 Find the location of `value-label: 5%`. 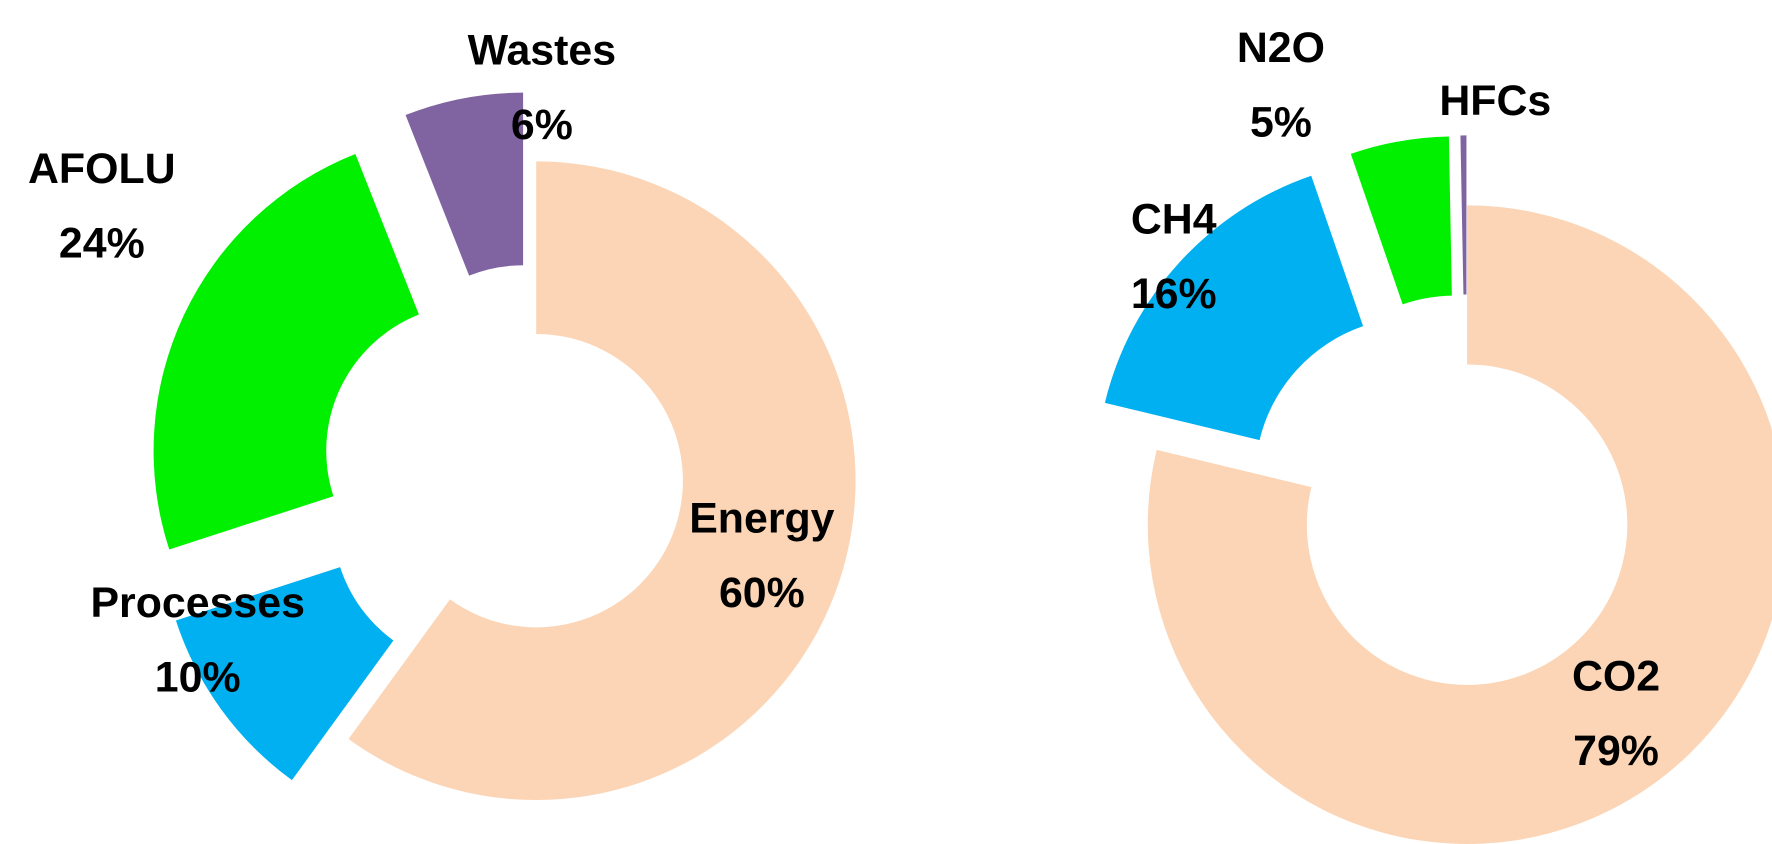

value-label: 5% is located at coordinates (1281, 123).